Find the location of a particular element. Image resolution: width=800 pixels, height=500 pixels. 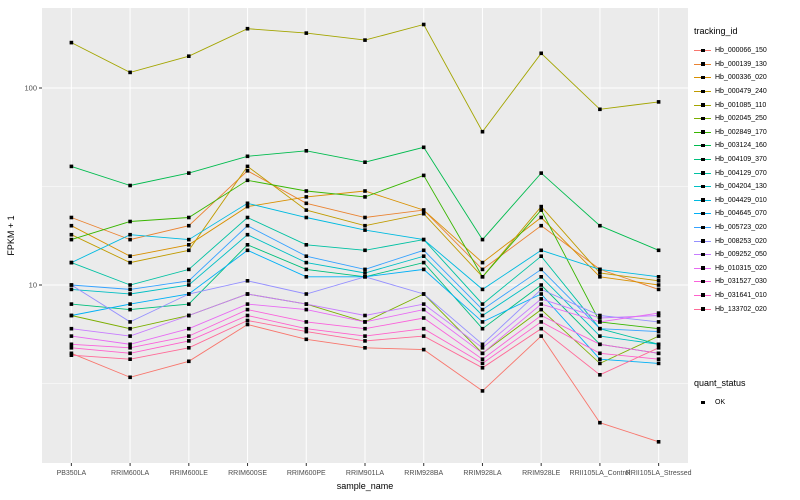

x-tick-label: RRII105LA_Stressed is located at coordinates (659, 473).